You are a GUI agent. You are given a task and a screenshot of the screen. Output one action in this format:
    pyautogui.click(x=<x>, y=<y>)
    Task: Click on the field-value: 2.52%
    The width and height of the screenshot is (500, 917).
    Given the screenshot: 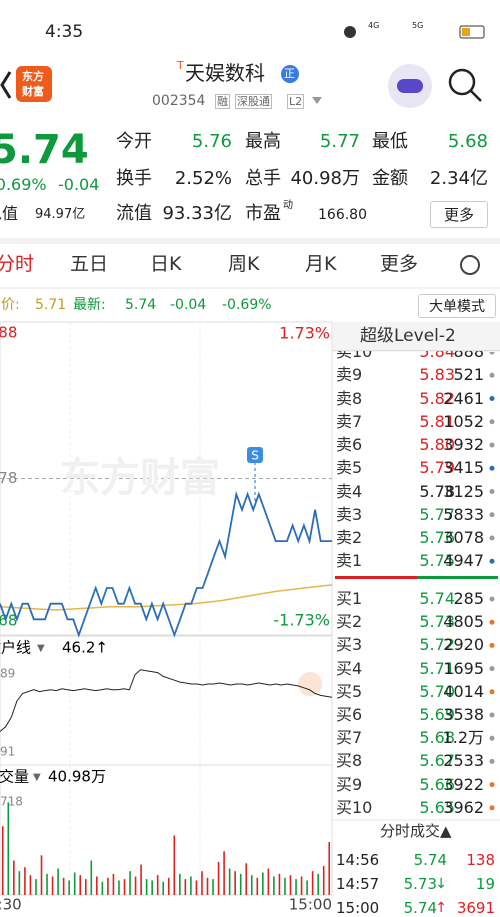 What is the action you would take?
    pyautogui.click(x=203, y=178)
    